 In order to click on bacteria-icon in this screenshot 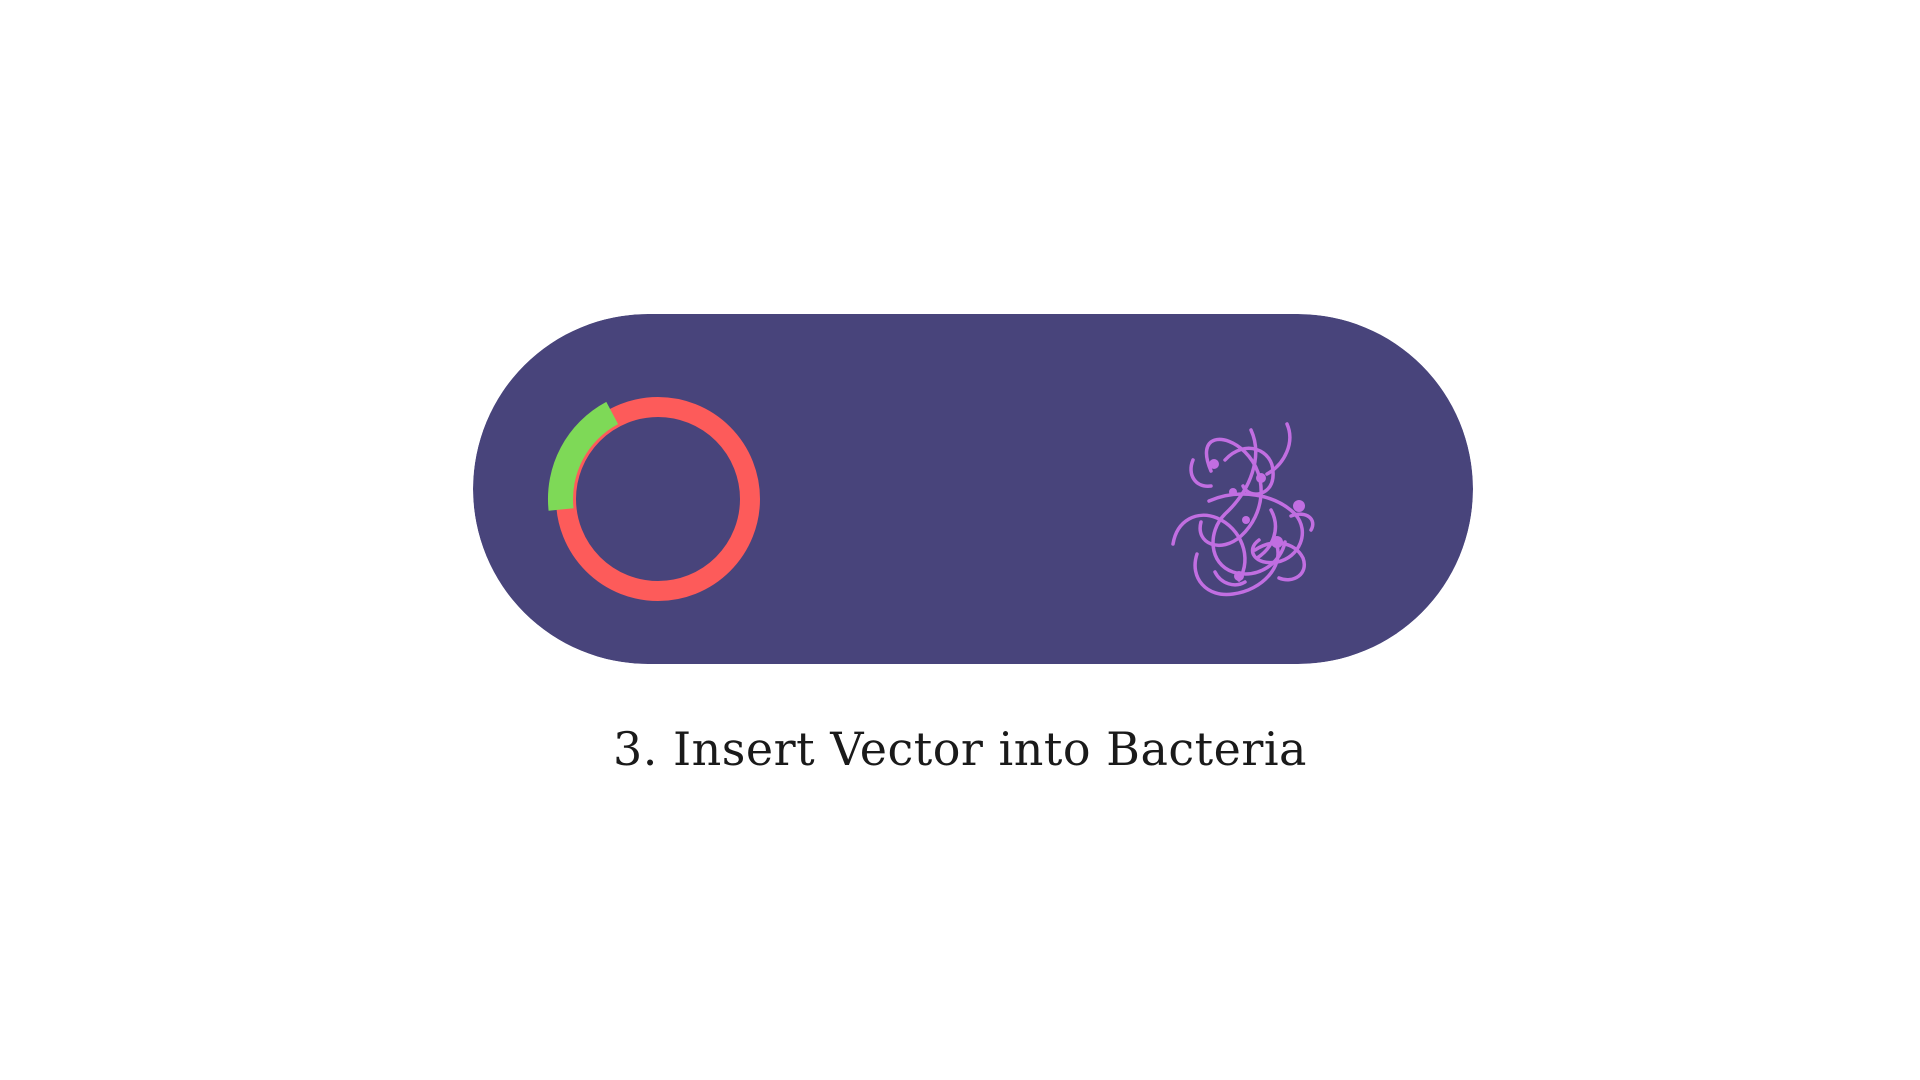, I will do `click(1243, 509)`.